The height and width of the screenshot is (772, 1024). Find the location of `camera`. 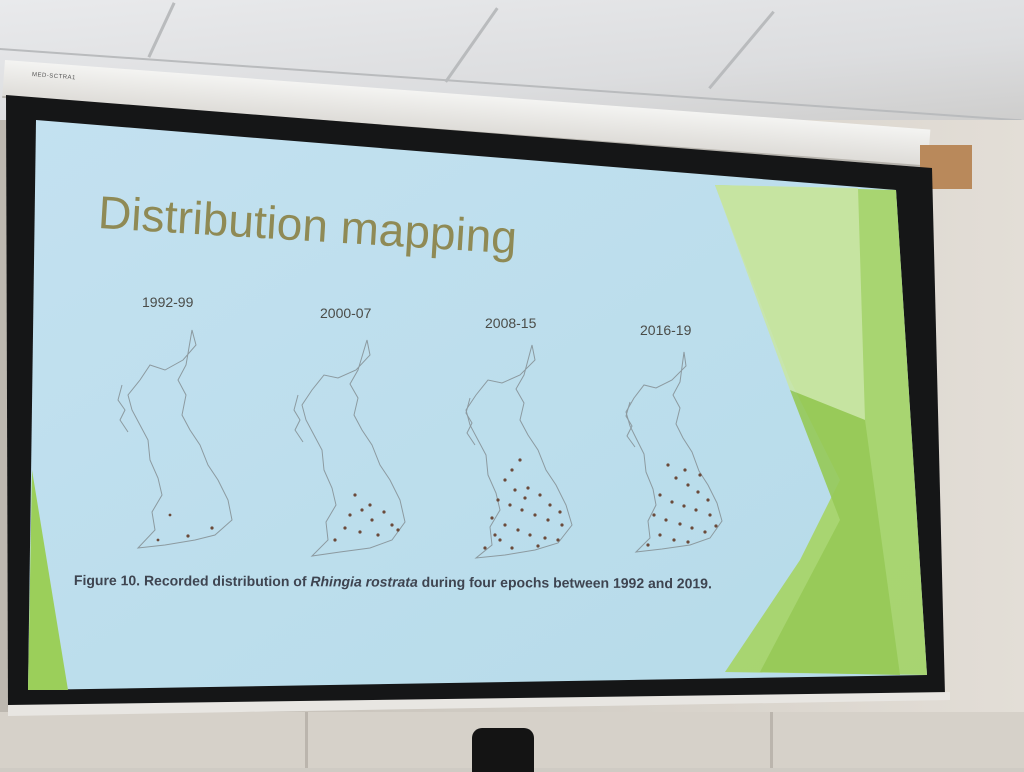

camera is located at coordinates (503, 750).